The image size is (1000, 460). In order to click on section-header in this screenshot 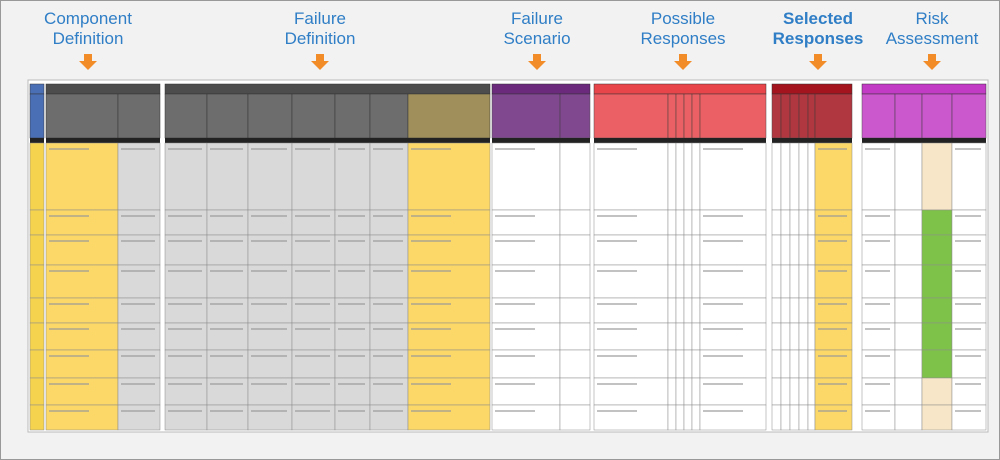, I will do `click(103, 89)`.